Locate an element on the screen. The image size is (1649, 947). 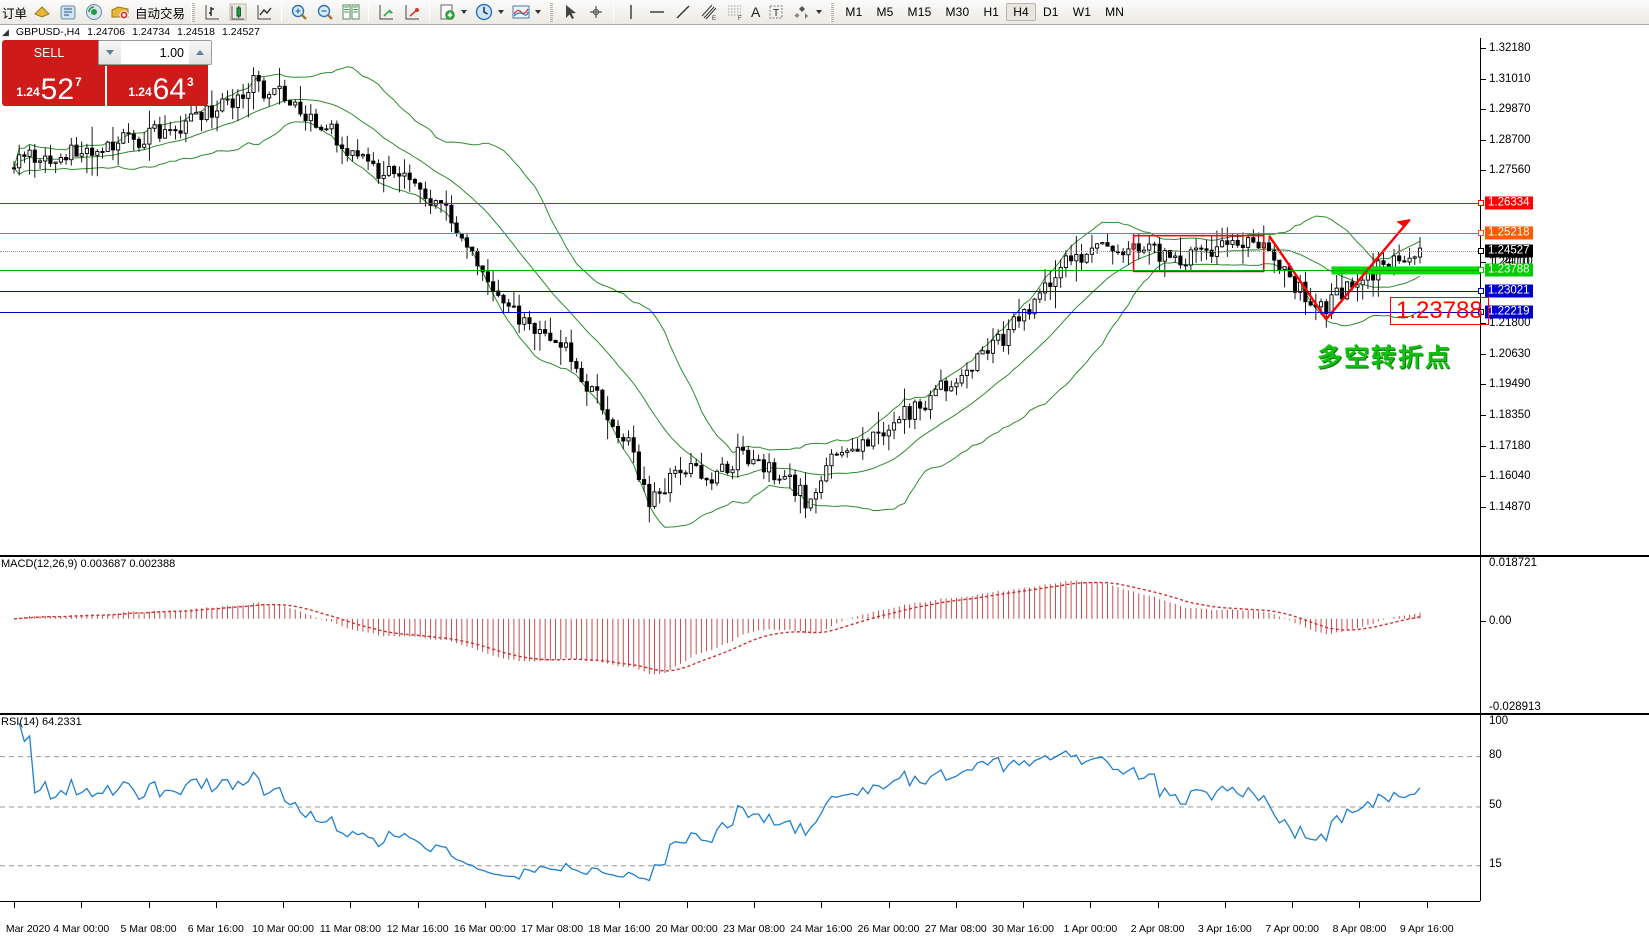
price-tag: 1.24527 is located at coordinates (1509, 251).